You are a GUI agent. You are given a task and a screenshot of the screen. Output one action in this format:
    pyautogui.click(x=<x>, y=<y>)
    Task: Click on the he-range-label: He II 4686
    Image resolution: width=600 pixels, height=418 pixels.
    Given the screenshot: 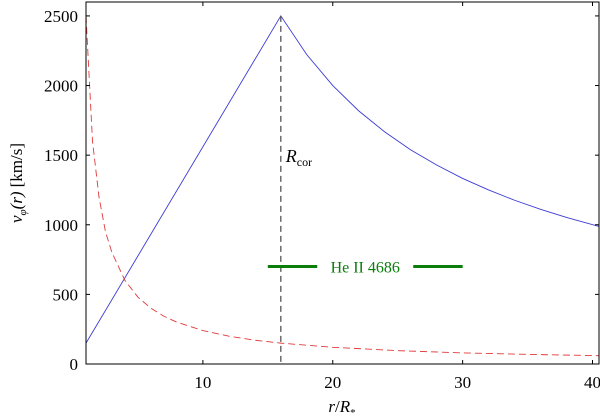 What is the action you would take?
    pyautogui.click(x=365, y=268)
    